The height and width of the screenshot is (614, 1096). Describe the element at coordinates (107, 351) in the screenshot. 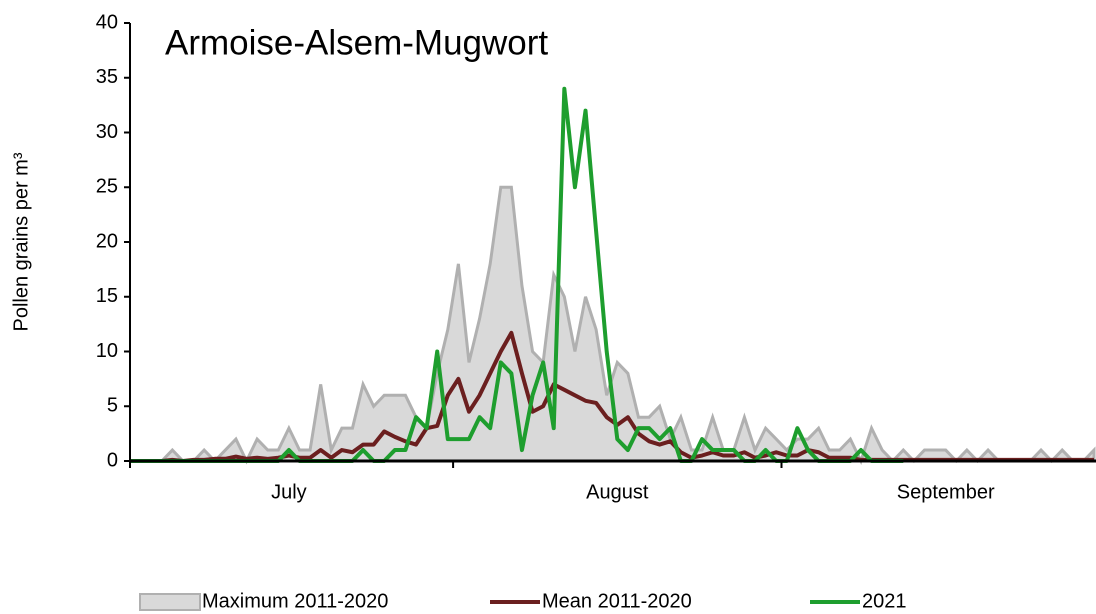

I see `y-tick-label: 10` at that location.